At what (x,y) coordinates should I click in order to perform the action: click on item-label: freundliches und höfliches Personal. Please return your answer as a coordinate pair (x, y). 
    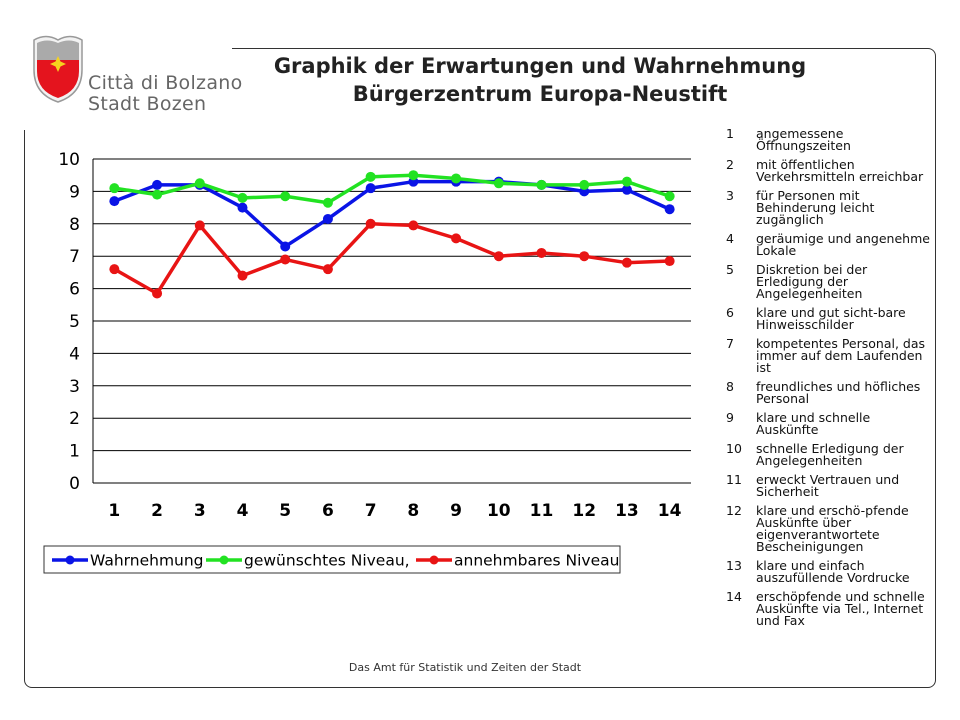
    Looking at the image, I should click on (838, 392).